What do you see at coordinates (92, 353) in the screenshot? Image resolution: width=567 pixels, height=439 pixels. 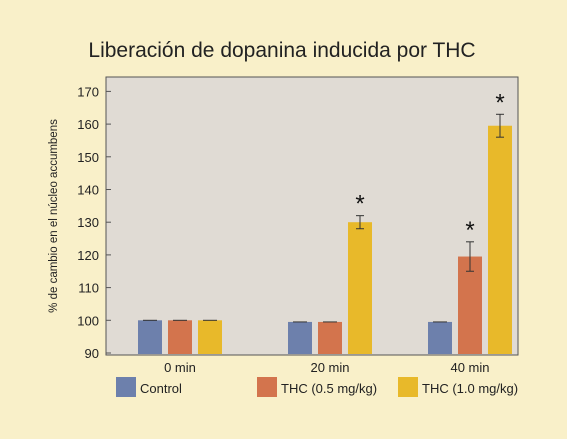 I see `y-tick-label: 90` at bounding box center [92, 353].